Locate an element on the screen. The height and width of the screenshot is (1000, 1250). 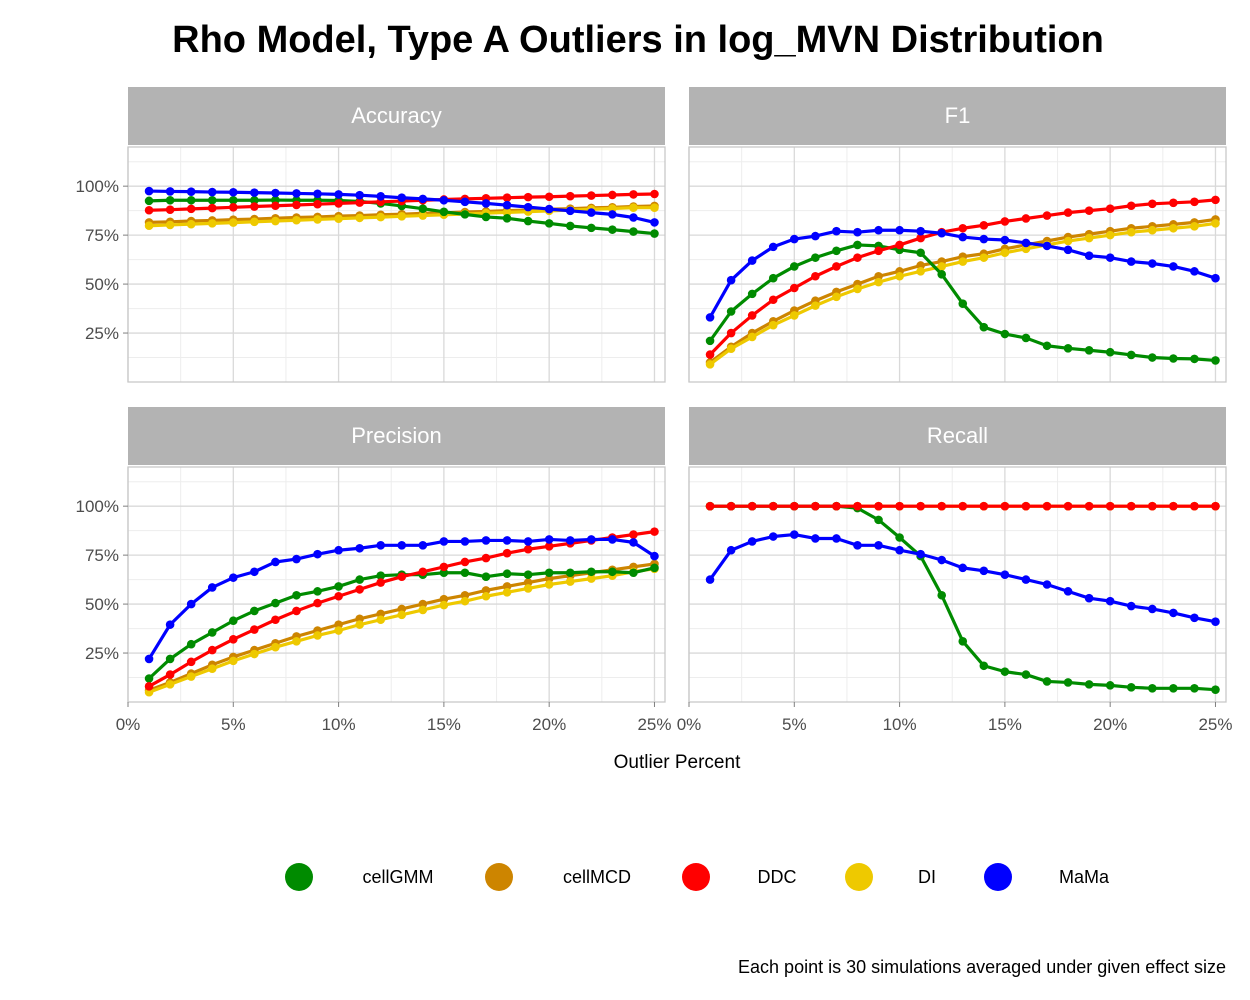
legend-label: cellGMM is located at coordinates (398, 877).